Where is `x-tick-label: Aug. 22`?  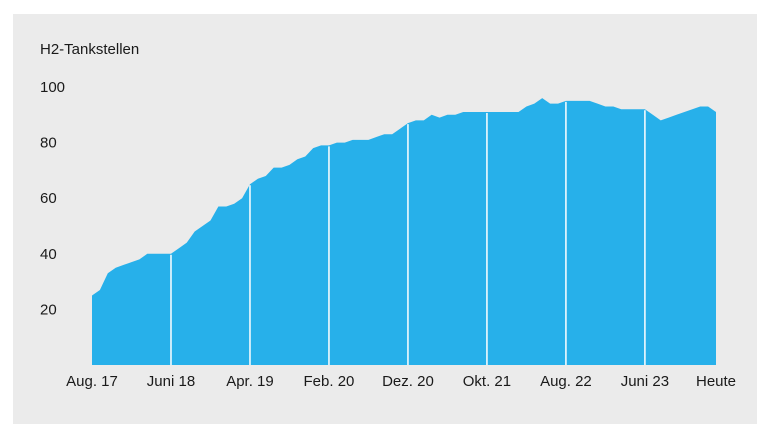
x-tick-label: Aug. 22 is located at coordinates (566, 381).